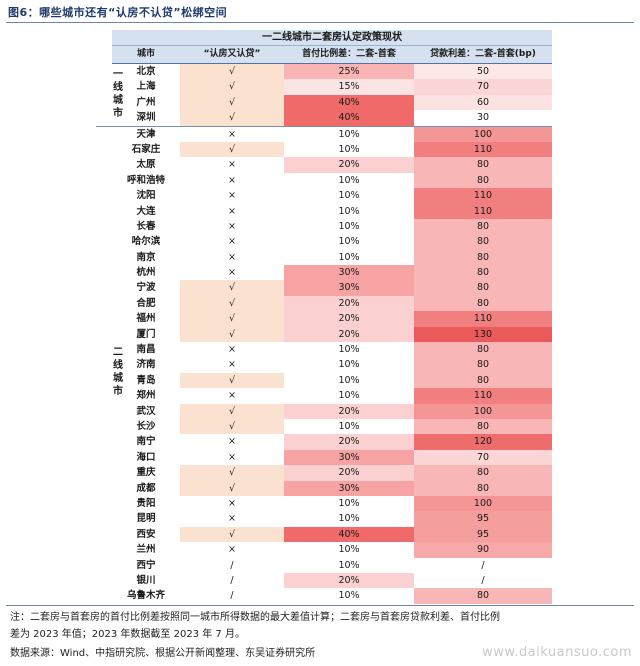  What do you see at coordinates (557, 652) in the screenshot?
I see `watermark: www.daikuansuo.com` at bounding box center [557, 652].